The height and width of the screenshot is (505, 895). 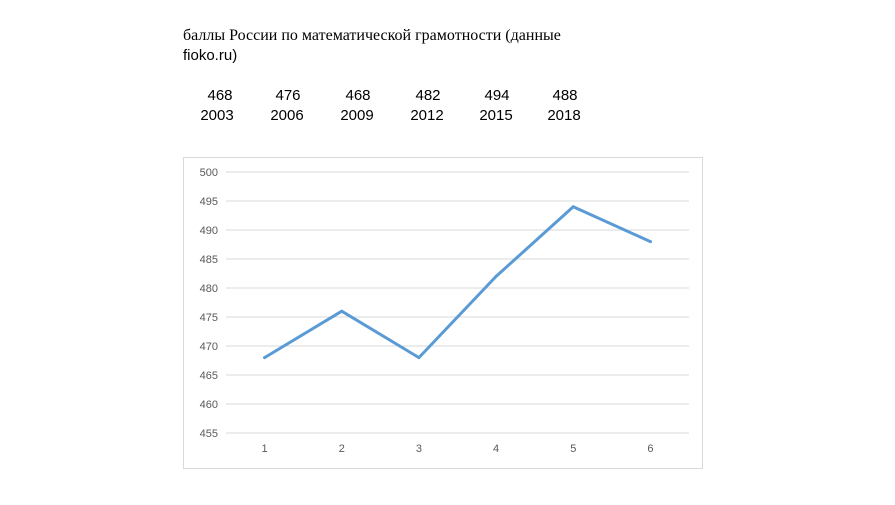 What do you see at coordinates (209, 260) in the screenshot?
I see `y-tick-label: 485` at bounding box center [209, 260].